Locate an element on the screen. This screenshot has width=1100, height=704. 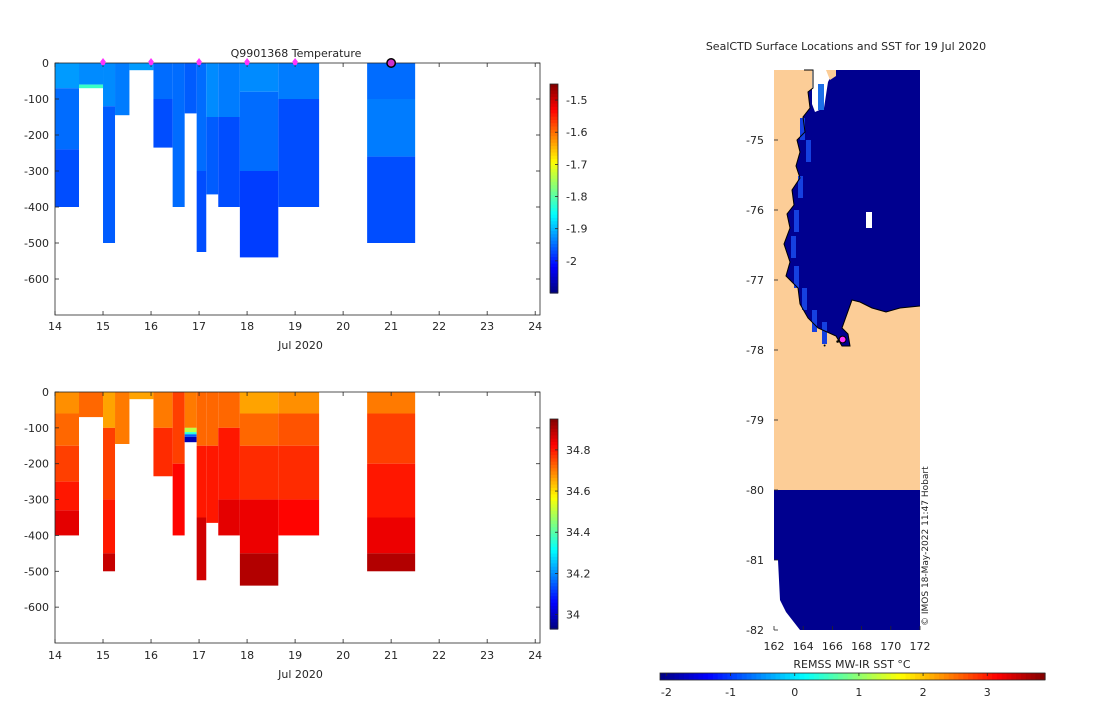
map-x-tick-label: 172 is located at coordinates (920, 646).